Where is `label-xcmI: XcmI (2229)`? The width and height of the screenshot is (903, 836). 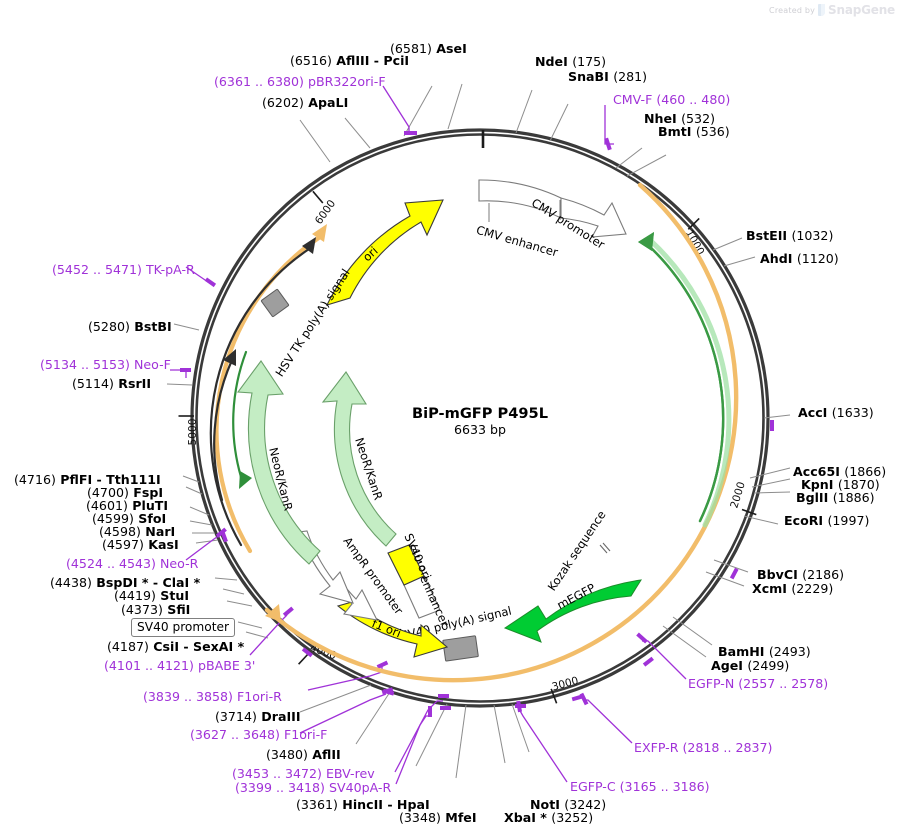 label-xcmI: XcmI (2229) is located at coordinates (792, 589).